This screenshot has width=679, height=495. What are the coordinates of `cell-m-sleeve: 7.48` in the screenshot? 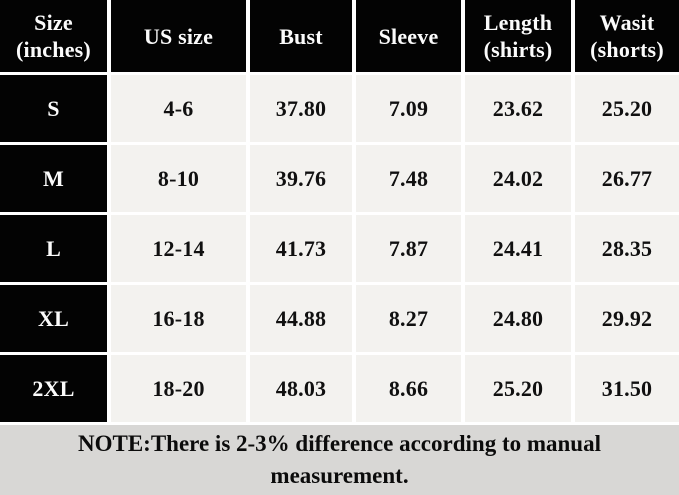 It's located at (408, 178).